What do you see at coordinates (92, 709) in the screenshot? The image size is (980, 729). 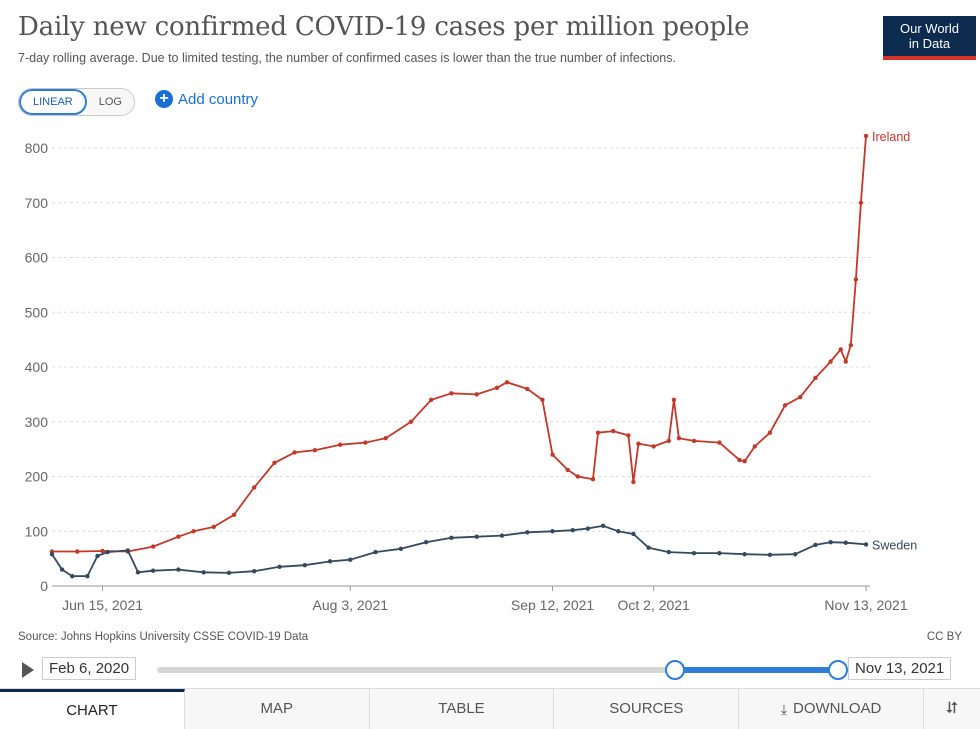 I see `tab-chart: CHART` at bounding box center [92, 709].